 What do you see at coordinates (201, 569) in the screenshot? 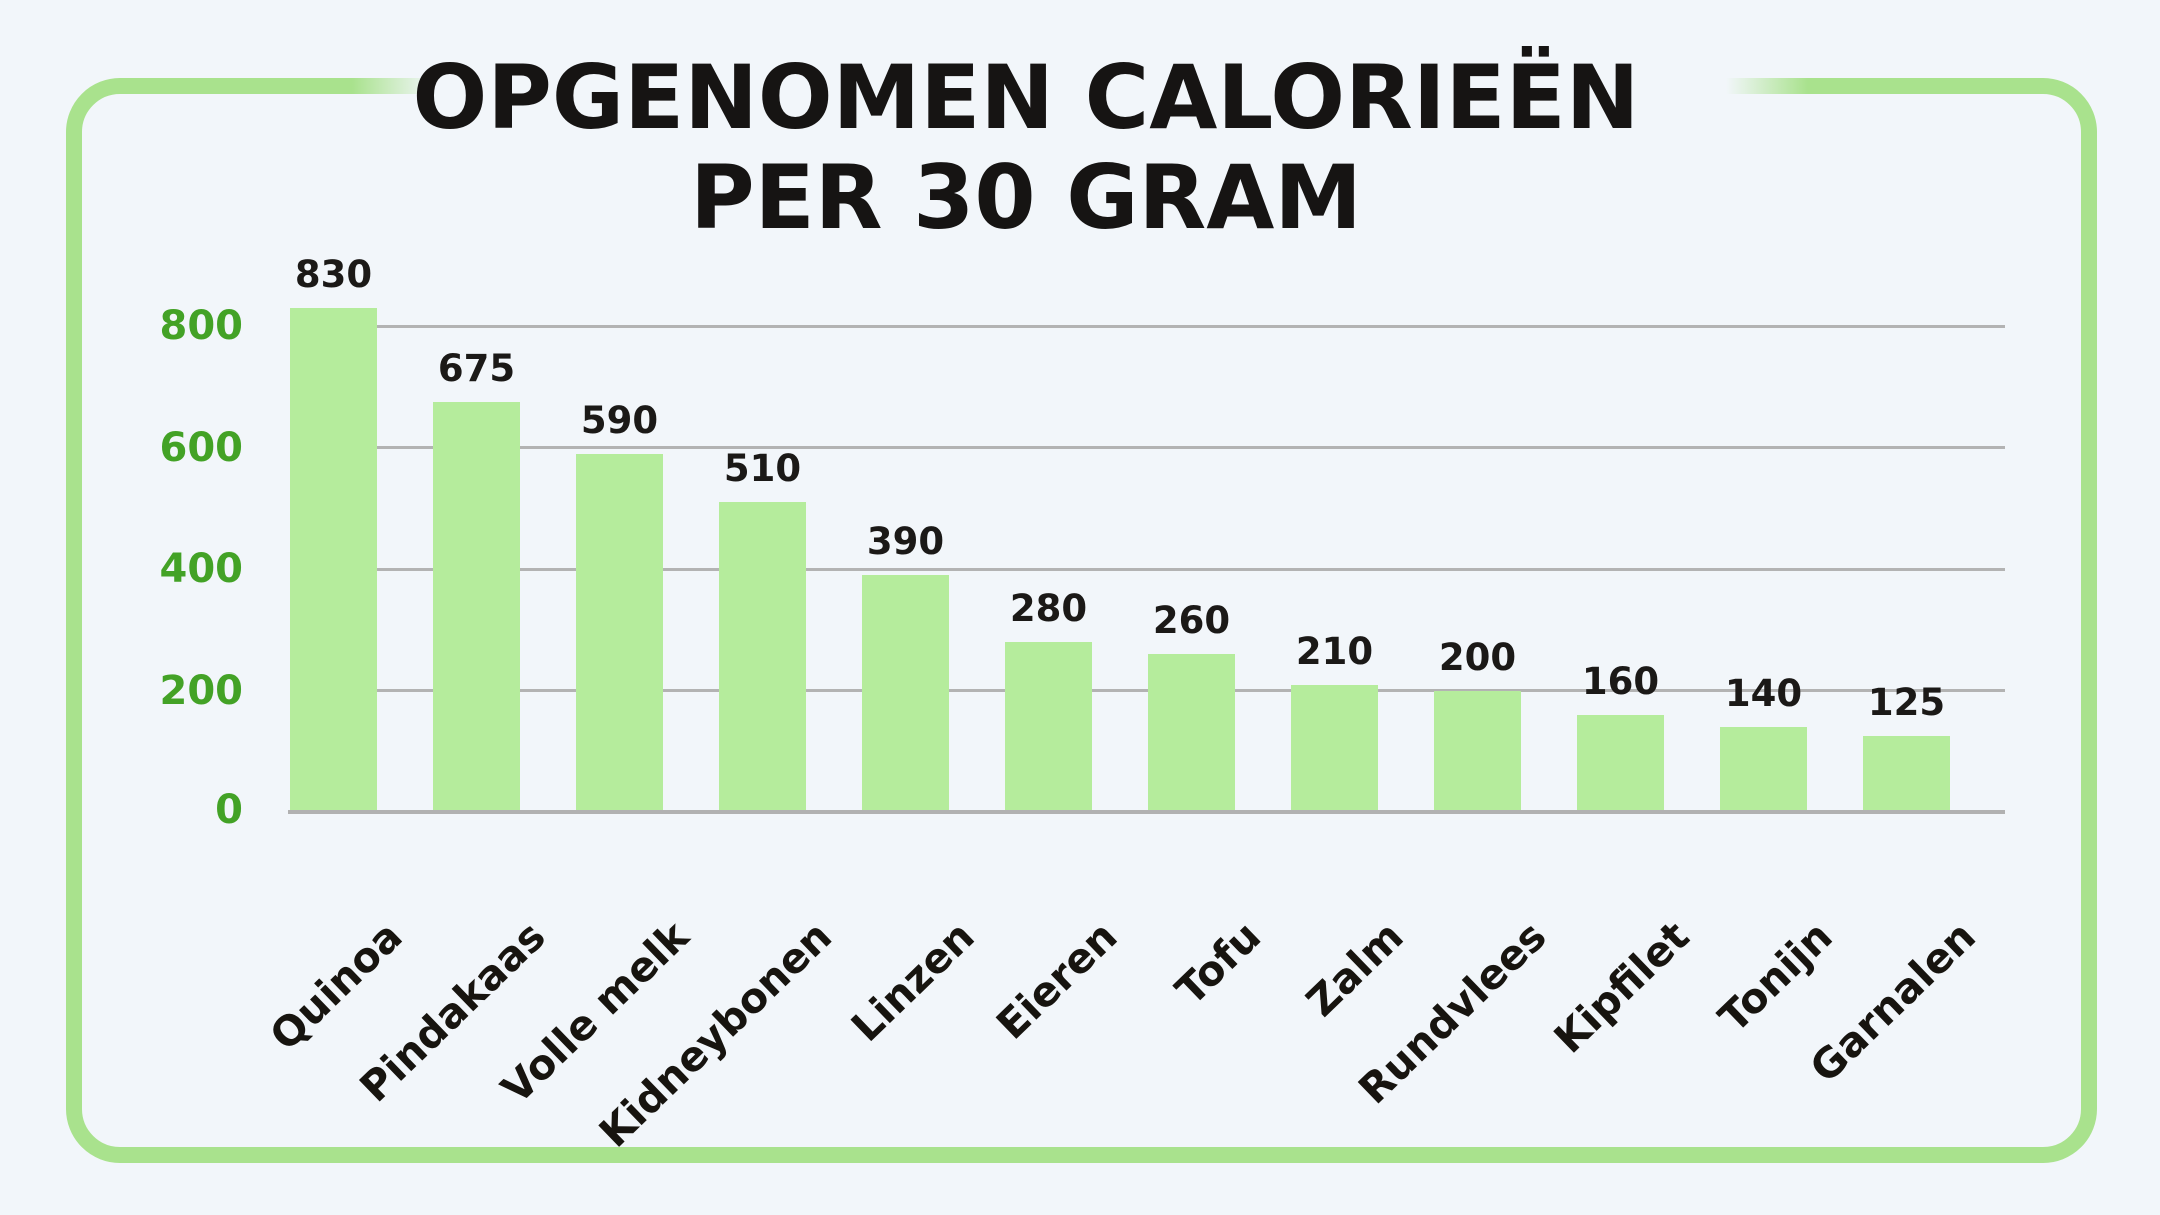
I see `y-axis-tick-400: 400` at bounding box center [201, 569].